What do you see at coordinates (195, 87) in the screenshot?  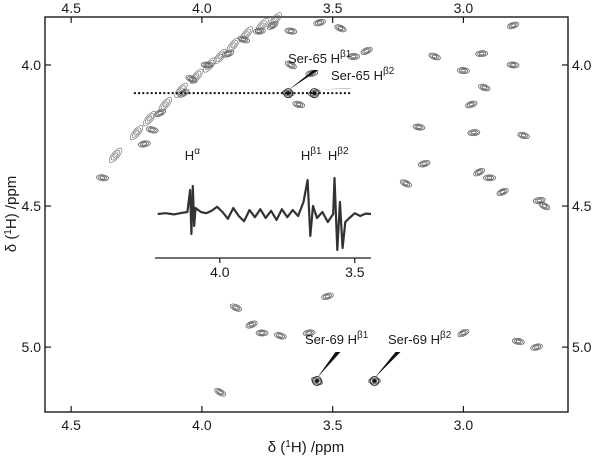 I see `diagonal-ridge` at bounding box center [195, 87].